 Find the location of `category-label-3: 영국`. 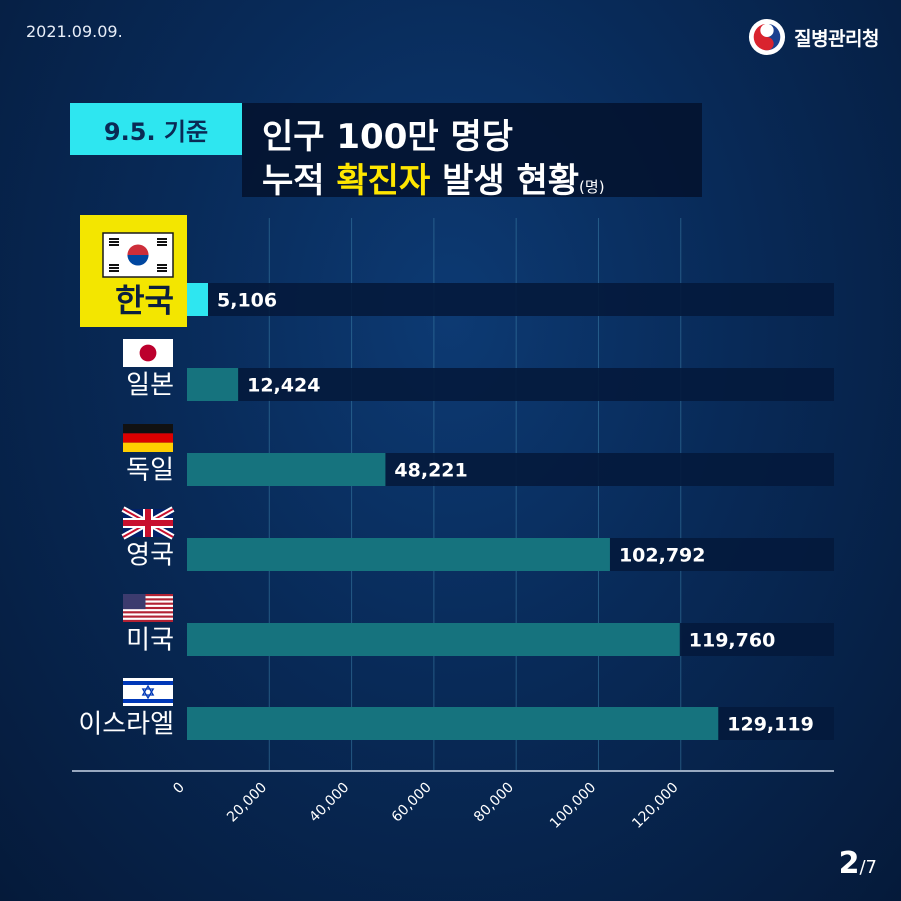

category-label-3: 영국 is located at coordinates (150, 556).